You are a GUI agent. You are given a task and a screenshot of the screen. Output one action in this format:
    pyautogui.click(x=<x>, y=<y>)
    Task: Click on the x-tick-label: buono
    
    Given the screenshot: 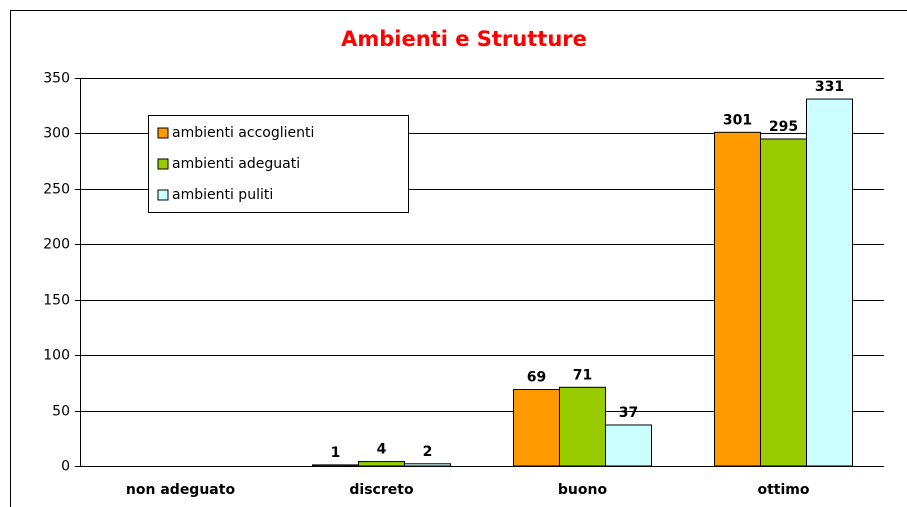 What is the action you would take?
    pyautogui.click(x=583, y=490)
    